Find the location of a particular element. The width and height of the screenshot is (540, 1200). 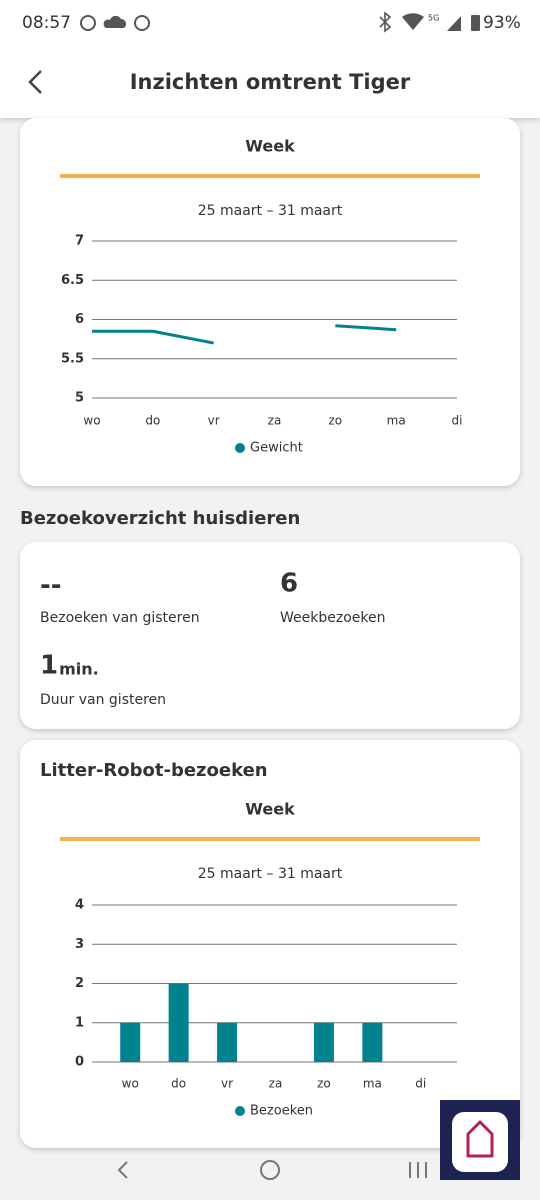

stat-value: -- is located at coordinates (51, 586).